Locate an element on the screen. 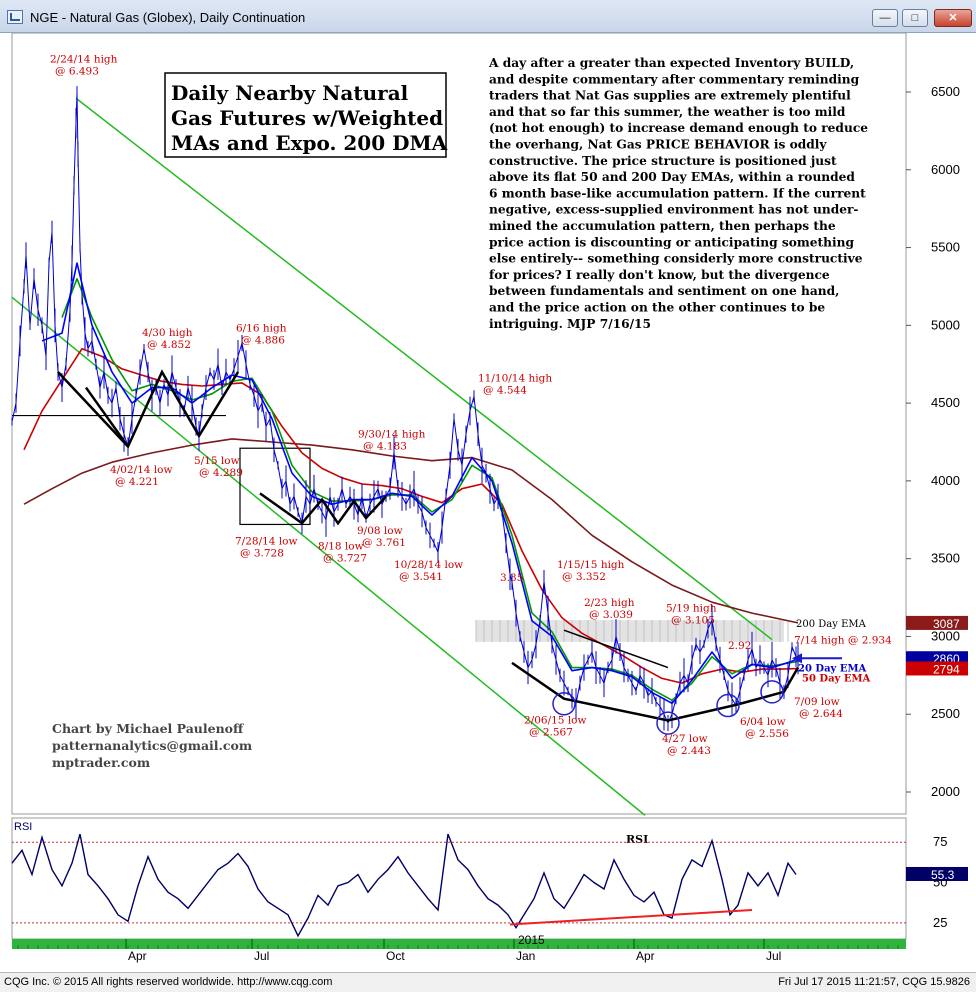 The width and height of the screenshot is (976, 992). chart-title-line: MAs and Expo. 200 DMA is located at coordinates (309, 143).